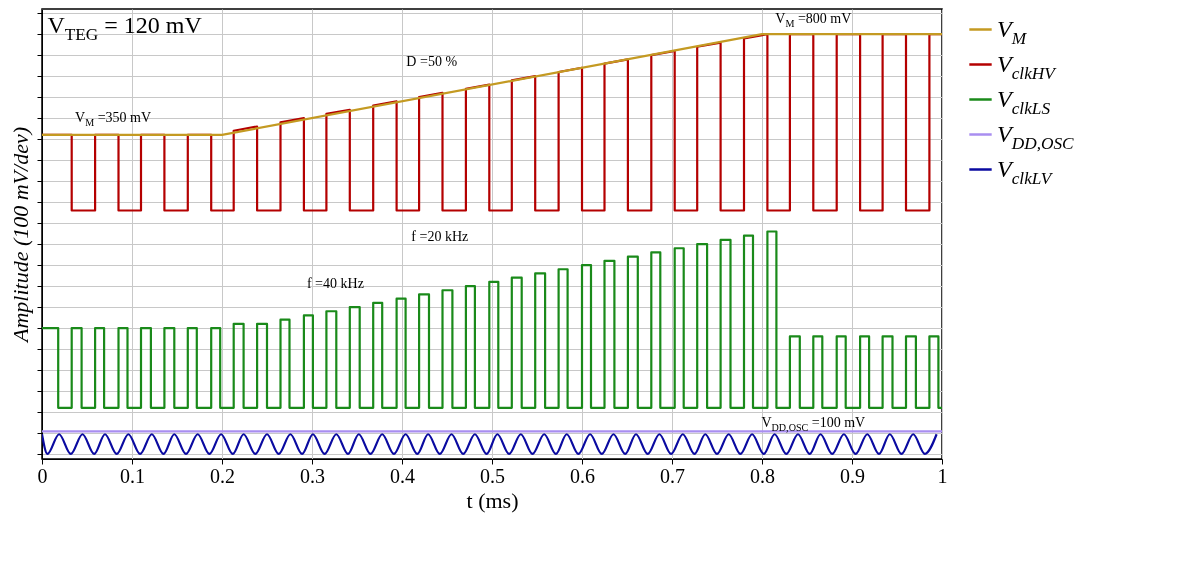 The height and width of the screenshot is (569, 1178). I want to click on x-tick-label: 0.3, so click(312, 475).